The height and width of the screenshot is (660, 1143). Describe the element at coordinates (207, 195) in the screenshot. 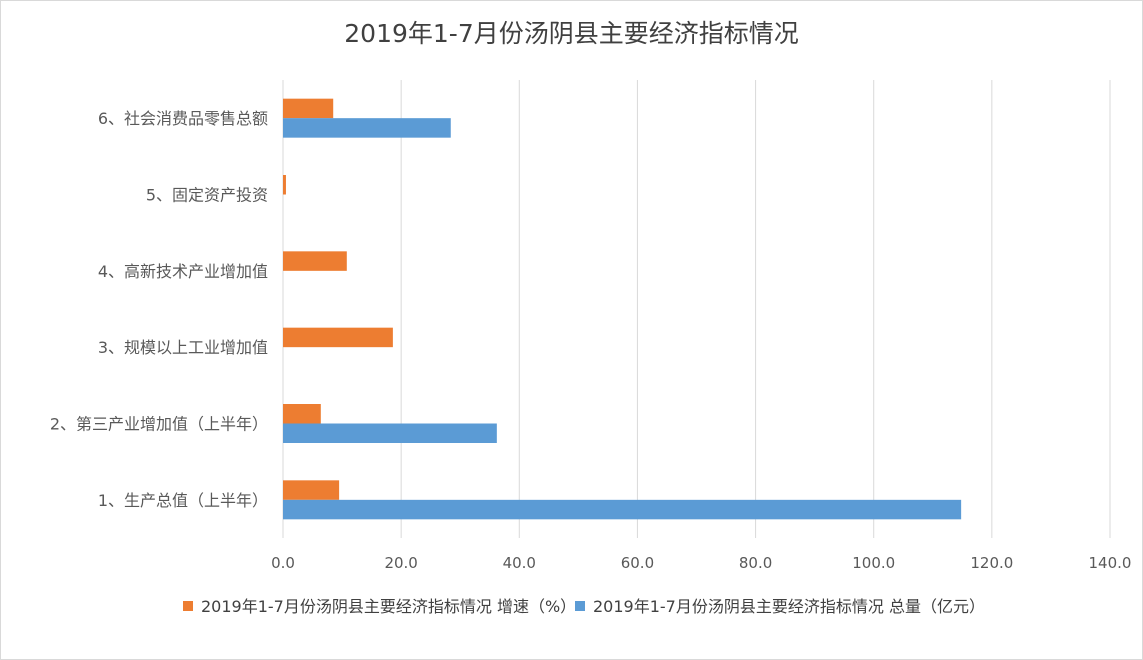

I see `y-tick-label: 5、固定资产投资` at that location.